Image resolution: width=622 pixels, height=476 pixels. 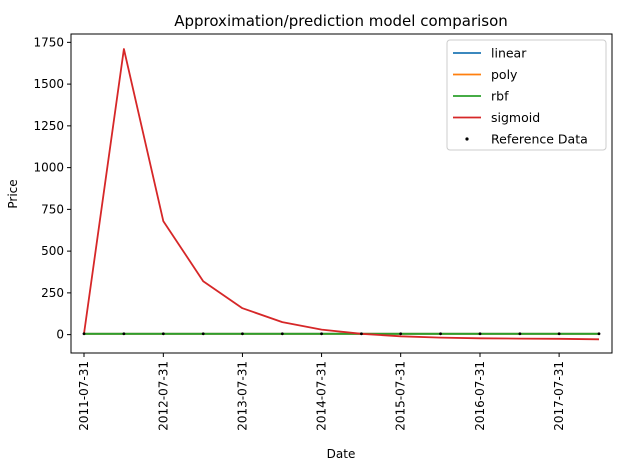 What do you see at coordinates (48, 126) in the screenshot?
I see `y-tick-label: 1250` at bounding box center [48, 126].